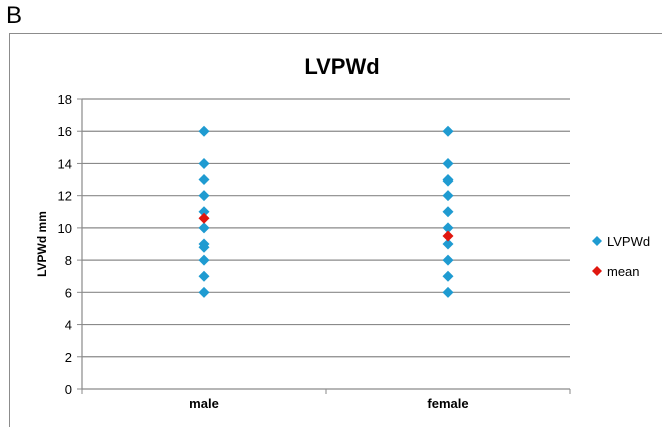 The height and width of the screenshot is (427, 662). I want to click on legend-marker-LVPWd, so click(597, 241).